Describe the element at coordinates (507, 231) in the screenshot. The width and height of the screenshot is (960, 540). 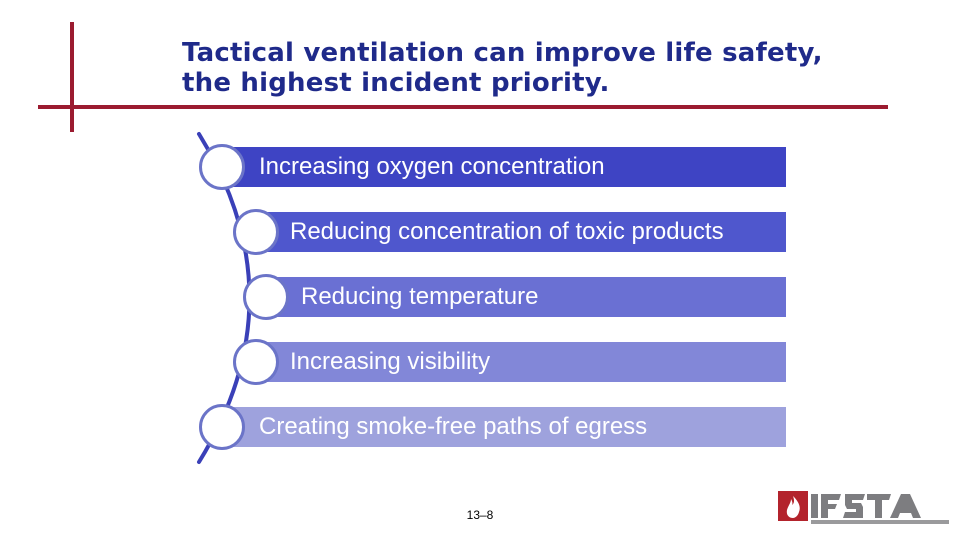
I see `list-item-label: Reducing concentration of toxic products` at that location.